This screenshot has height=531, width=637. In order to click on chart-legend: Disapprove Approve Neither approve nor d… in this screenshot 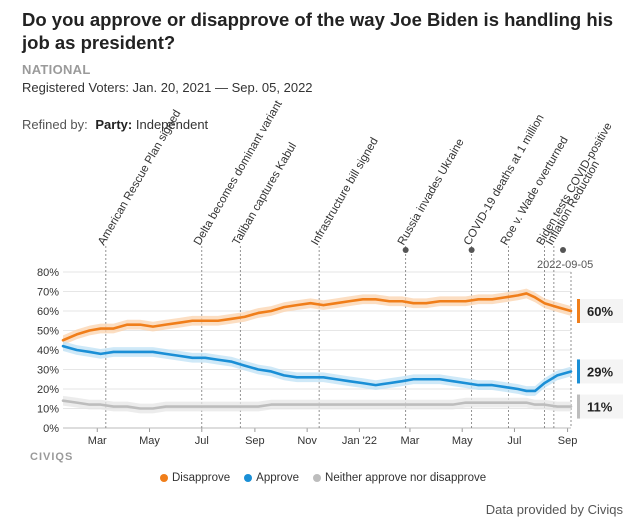, I will do `click(323, 478)`.